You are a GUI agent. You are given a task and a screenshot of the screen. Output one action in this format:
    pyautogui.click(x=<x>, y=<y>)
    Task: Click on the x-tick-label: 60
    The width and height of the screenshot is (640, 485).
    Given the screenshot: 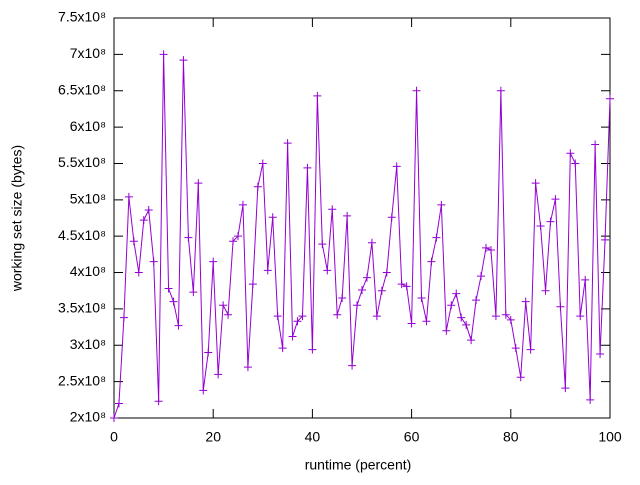 What is the action you would take?
    pyautogui.click(x=412, y=437)
    